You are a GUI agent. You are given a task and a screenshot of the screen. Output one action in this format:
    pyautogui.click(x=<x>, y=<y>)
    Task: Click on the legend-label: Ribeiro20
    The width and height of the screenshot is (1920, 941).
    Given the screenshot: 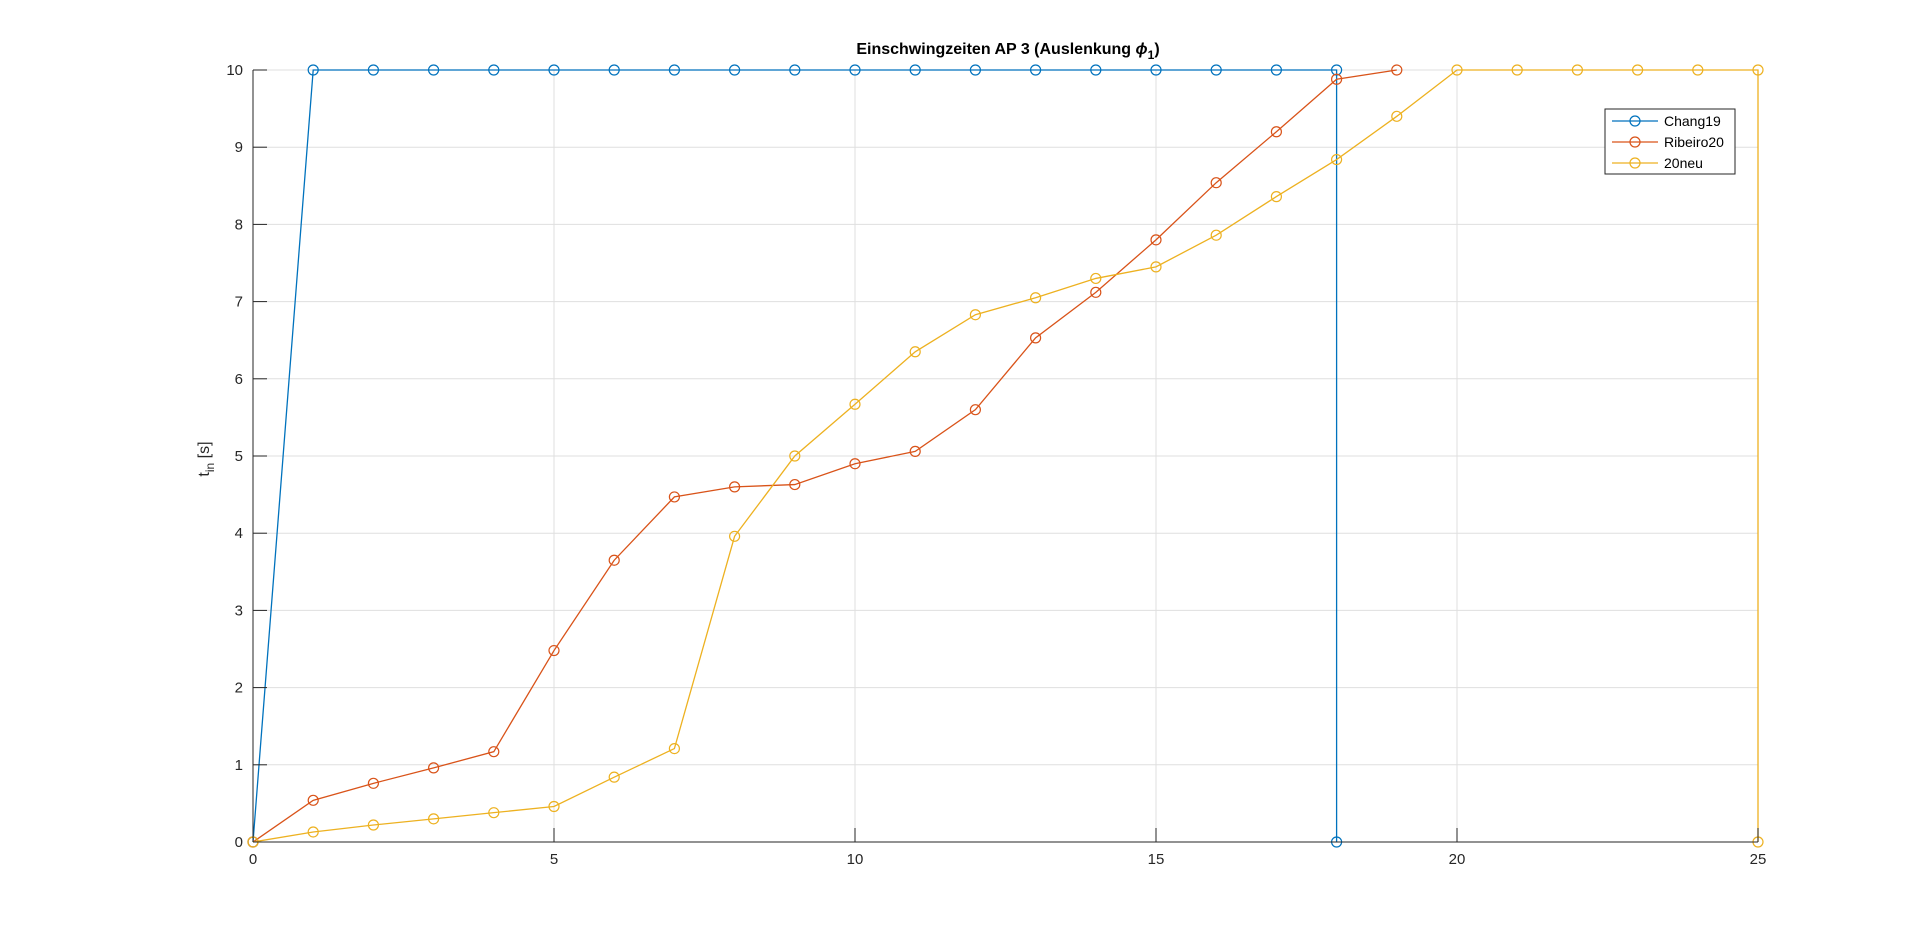 What is the action you would take?
    pyautogui.click(x=1694, y=142)
    